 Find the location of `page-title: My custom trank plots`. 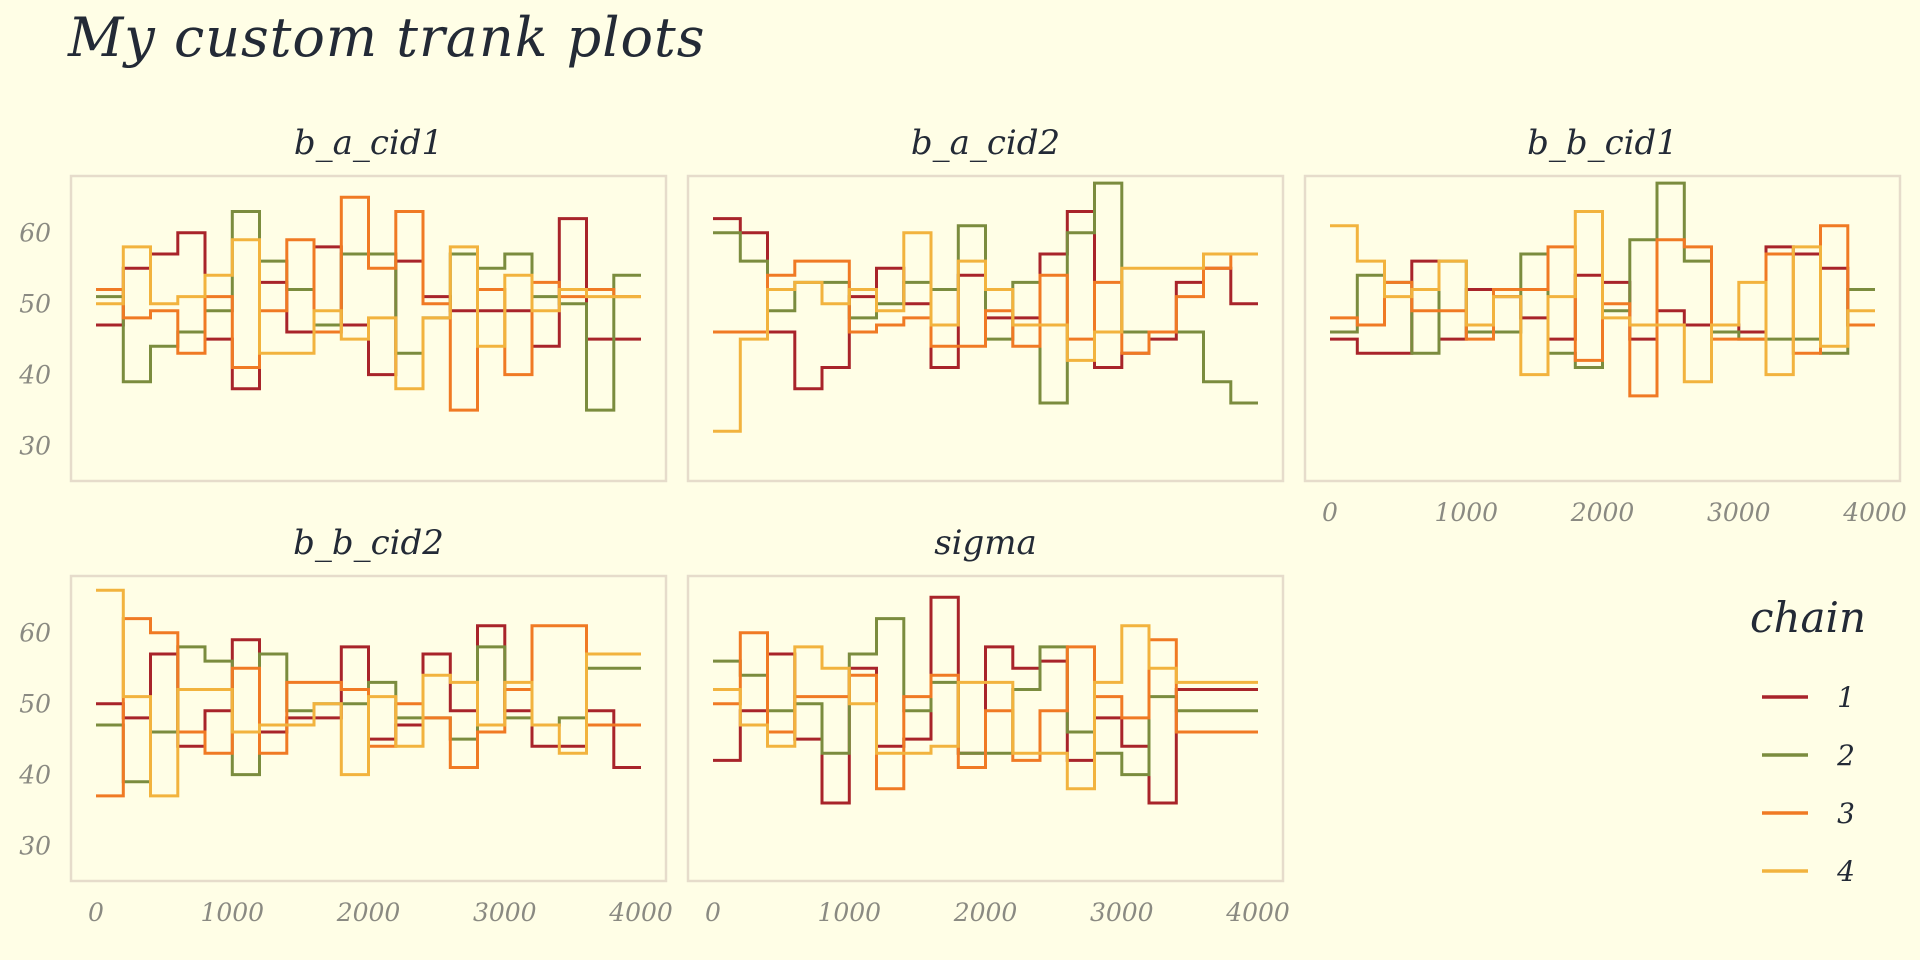

page-title: My custom trank plots is located at coordinates (387, 37).